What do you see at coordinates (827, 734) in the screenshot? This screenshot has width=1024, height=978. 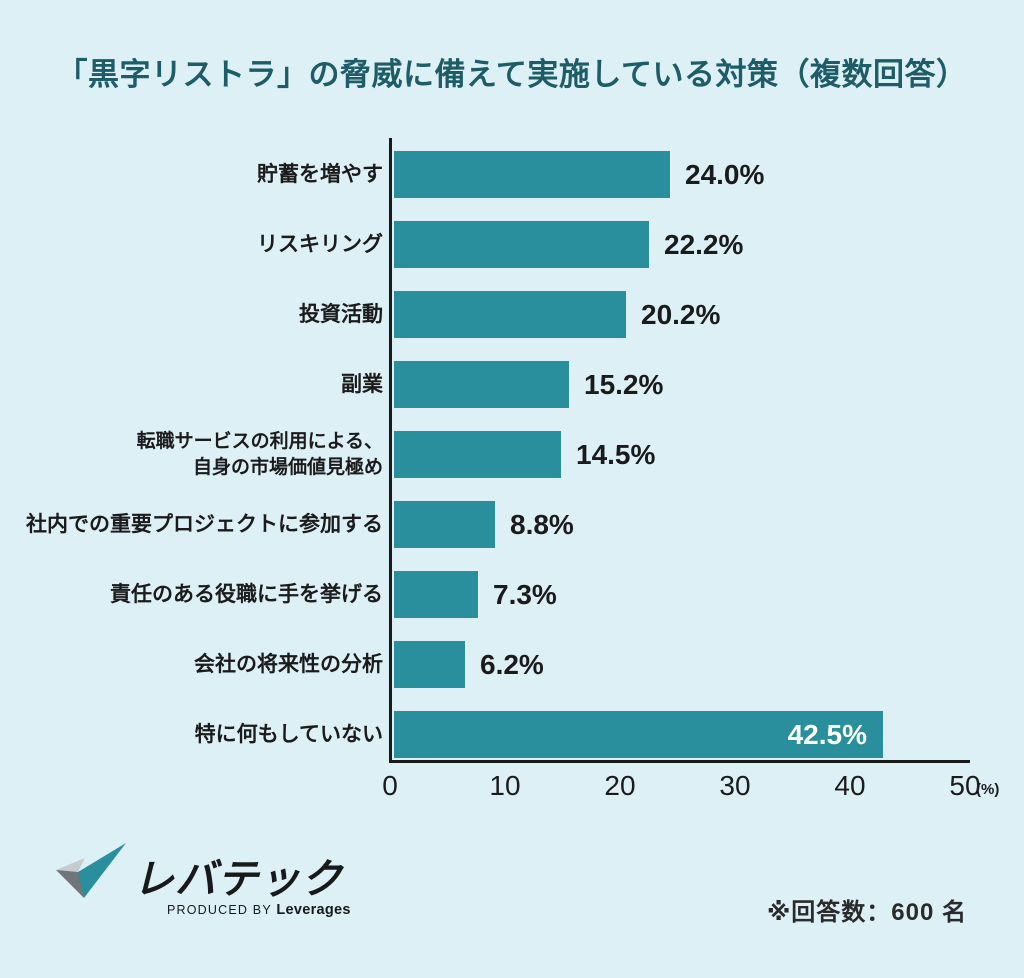 I see `value-label: 42.5%` at bounding box center [827, 734].